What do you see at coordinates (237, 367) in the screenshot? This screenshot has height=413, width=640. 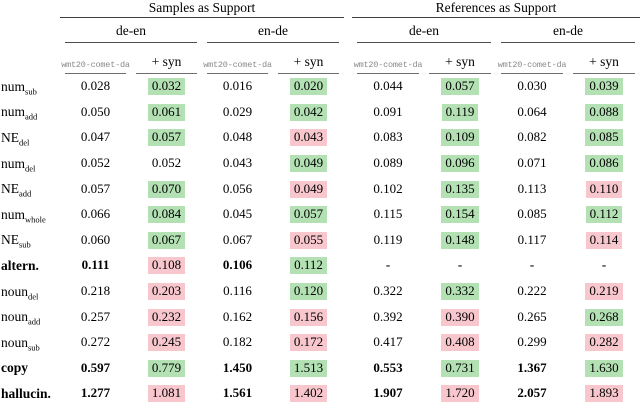 I see `value-text: 1.450` at bounding box center [237, 367].